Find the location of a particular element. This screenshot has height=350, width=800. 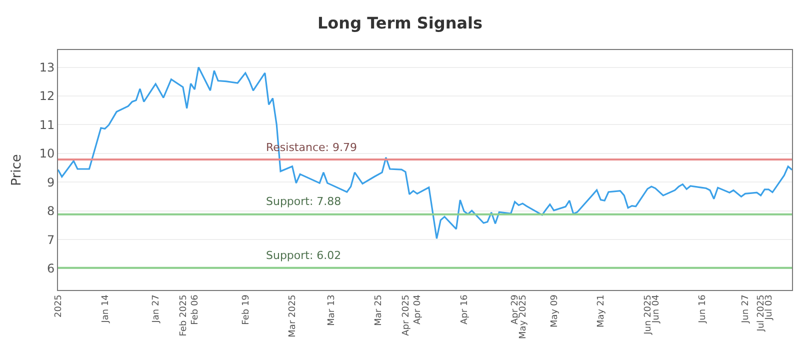

x-tick-label: Jul 03 is located at coordinates (769, 307).